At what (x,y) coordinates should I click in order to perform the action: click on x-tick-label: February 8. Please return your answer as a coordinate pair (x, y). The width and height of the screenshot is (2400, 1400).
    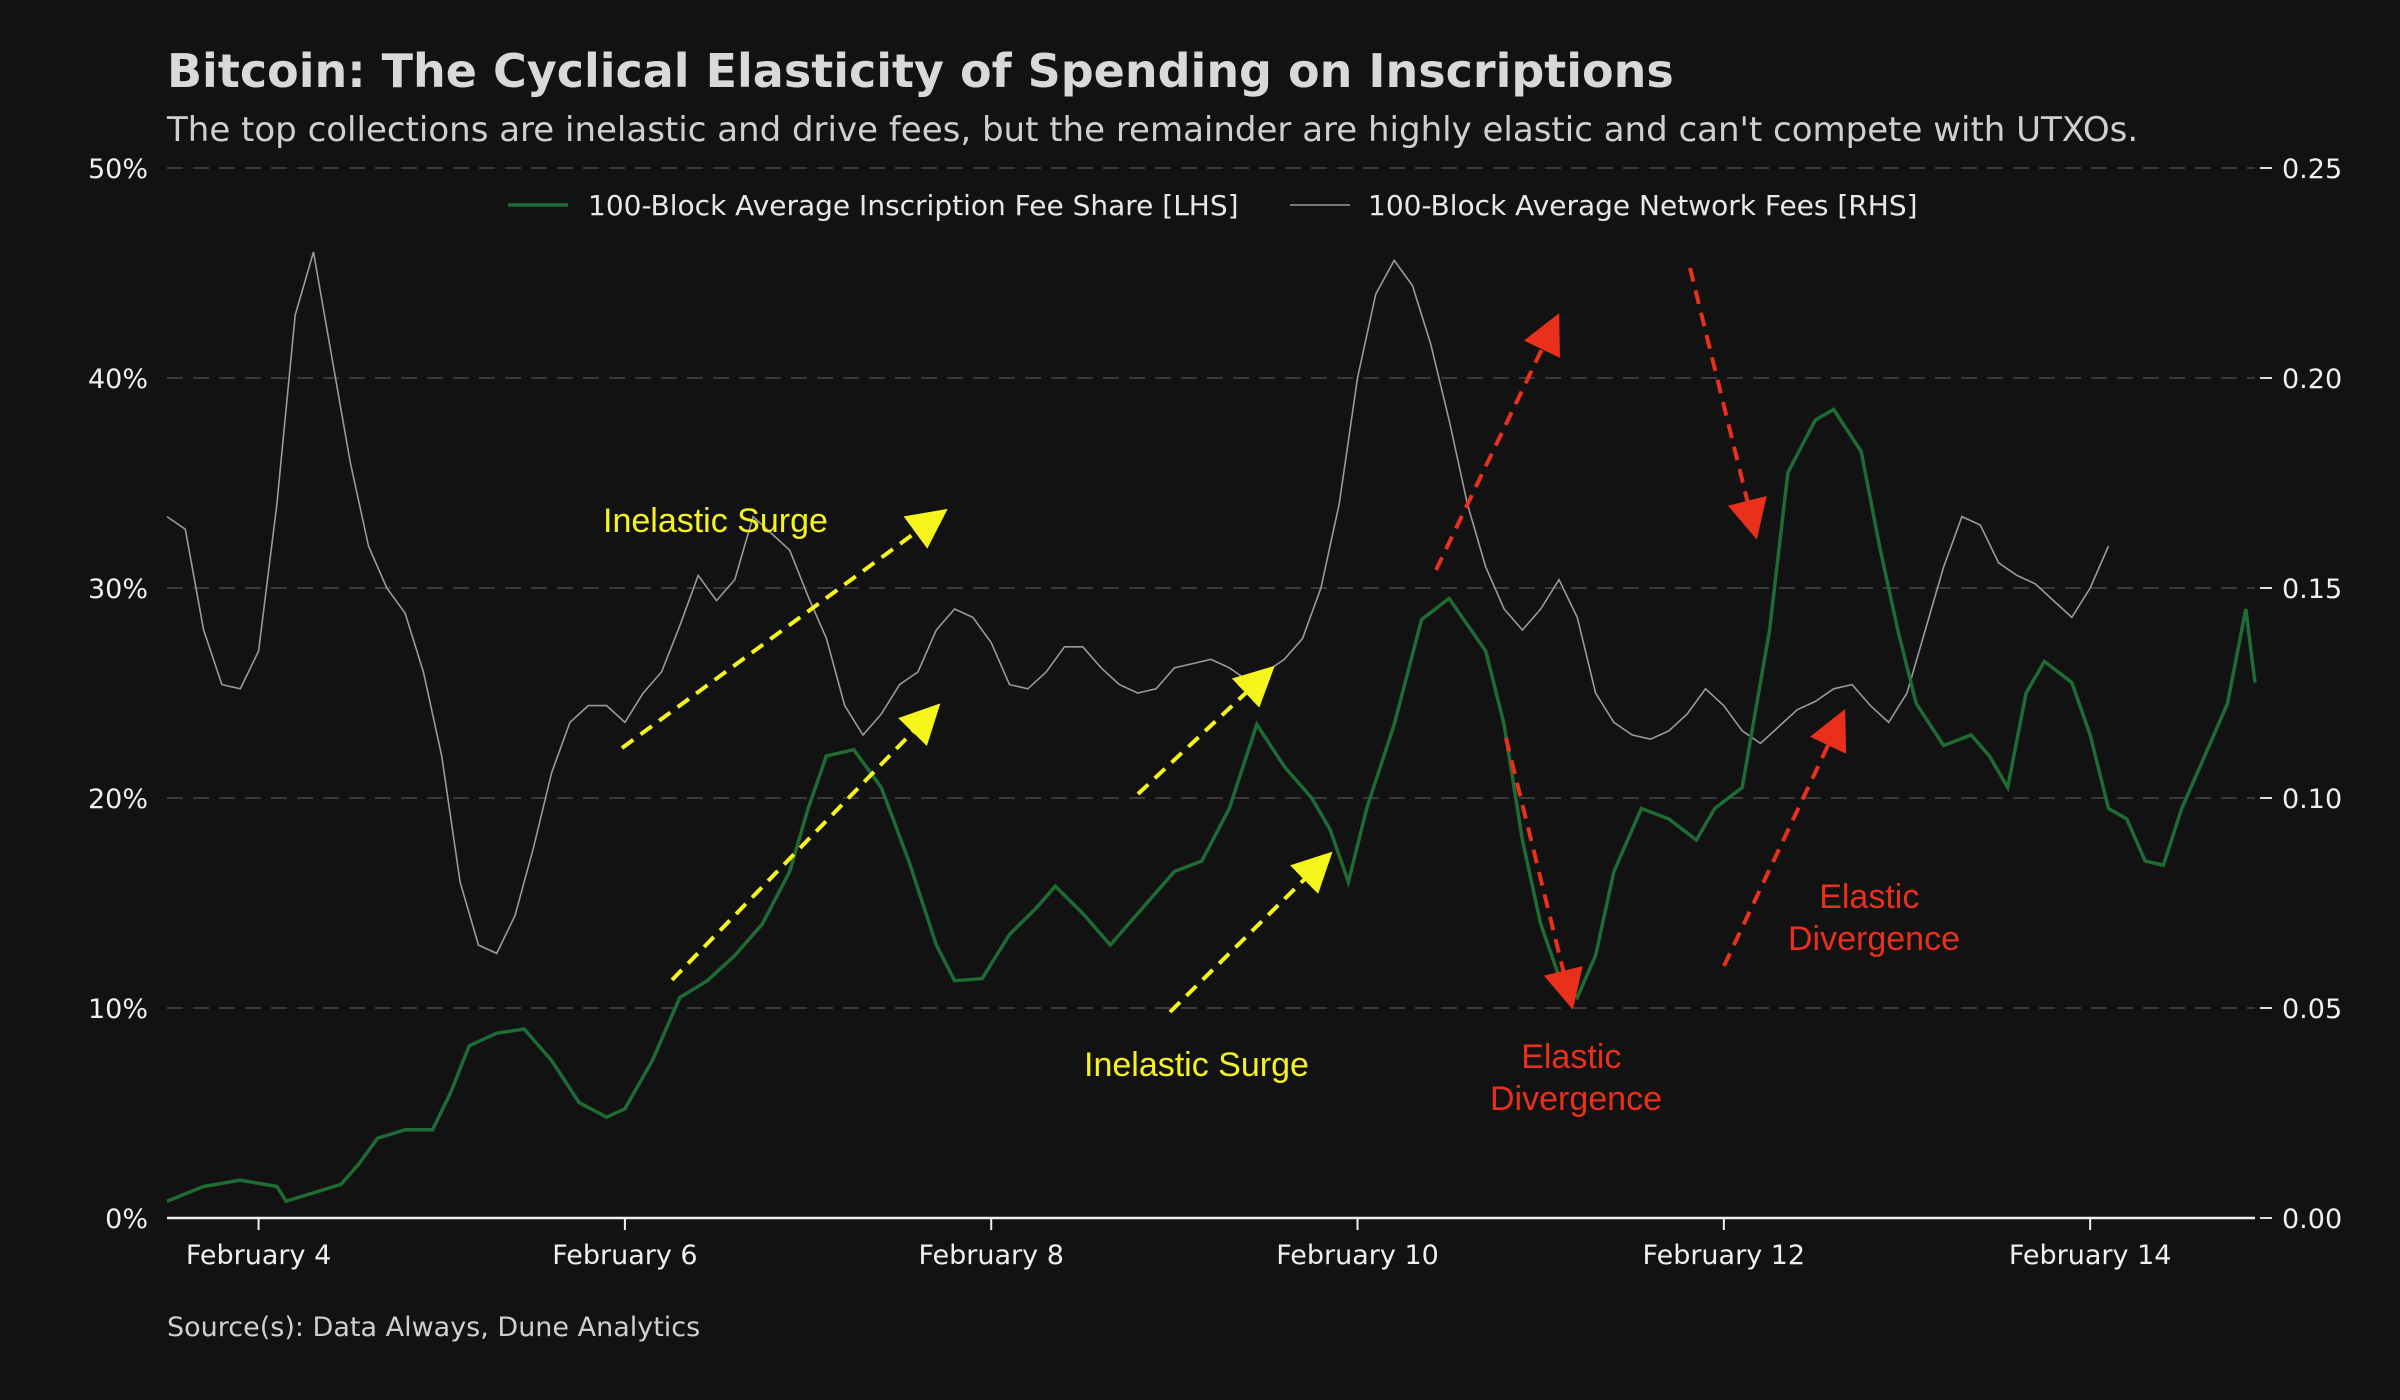
    Looking at the image, I should click on (991, 1255).